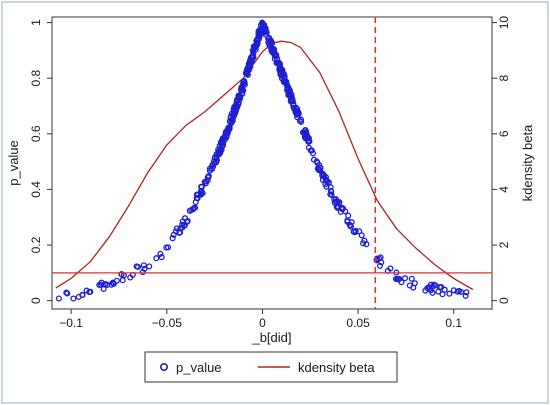 The width and height of the screenshot is (550, 405). What do you see at coordinates (504, 23) in the screenshot?
I see `y-right-tick-label: 10` at bounding box center [504, 23].